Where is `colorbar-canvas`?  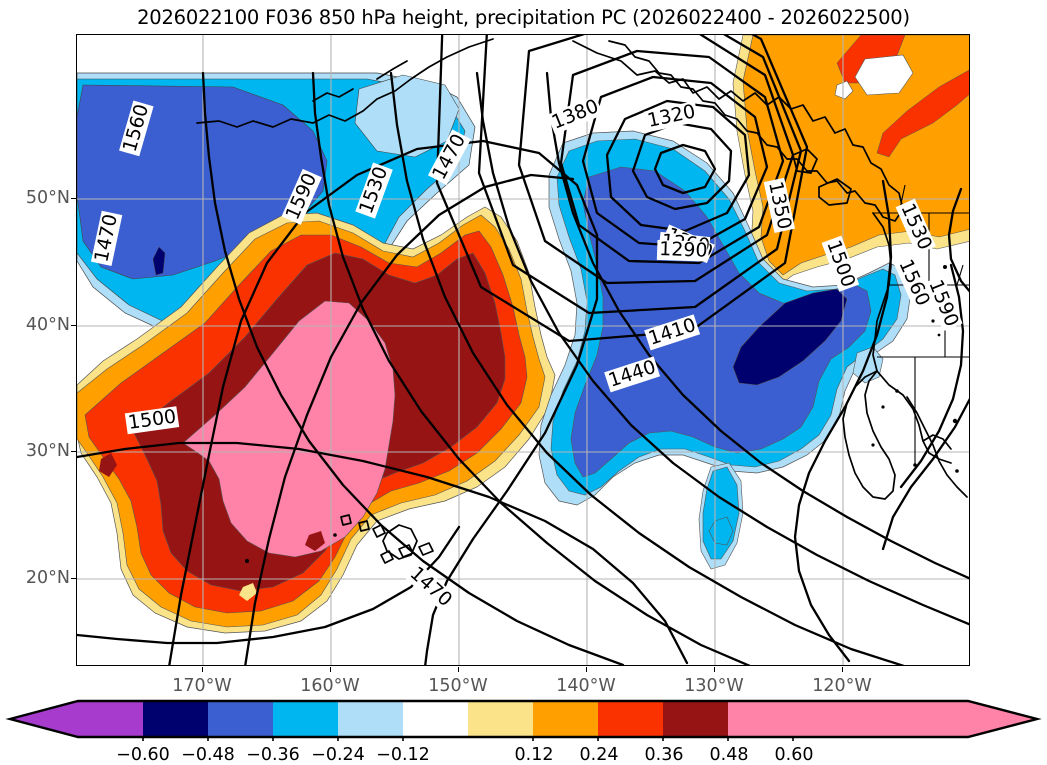 colorbar-canvas is located at coordinates (523, 720).